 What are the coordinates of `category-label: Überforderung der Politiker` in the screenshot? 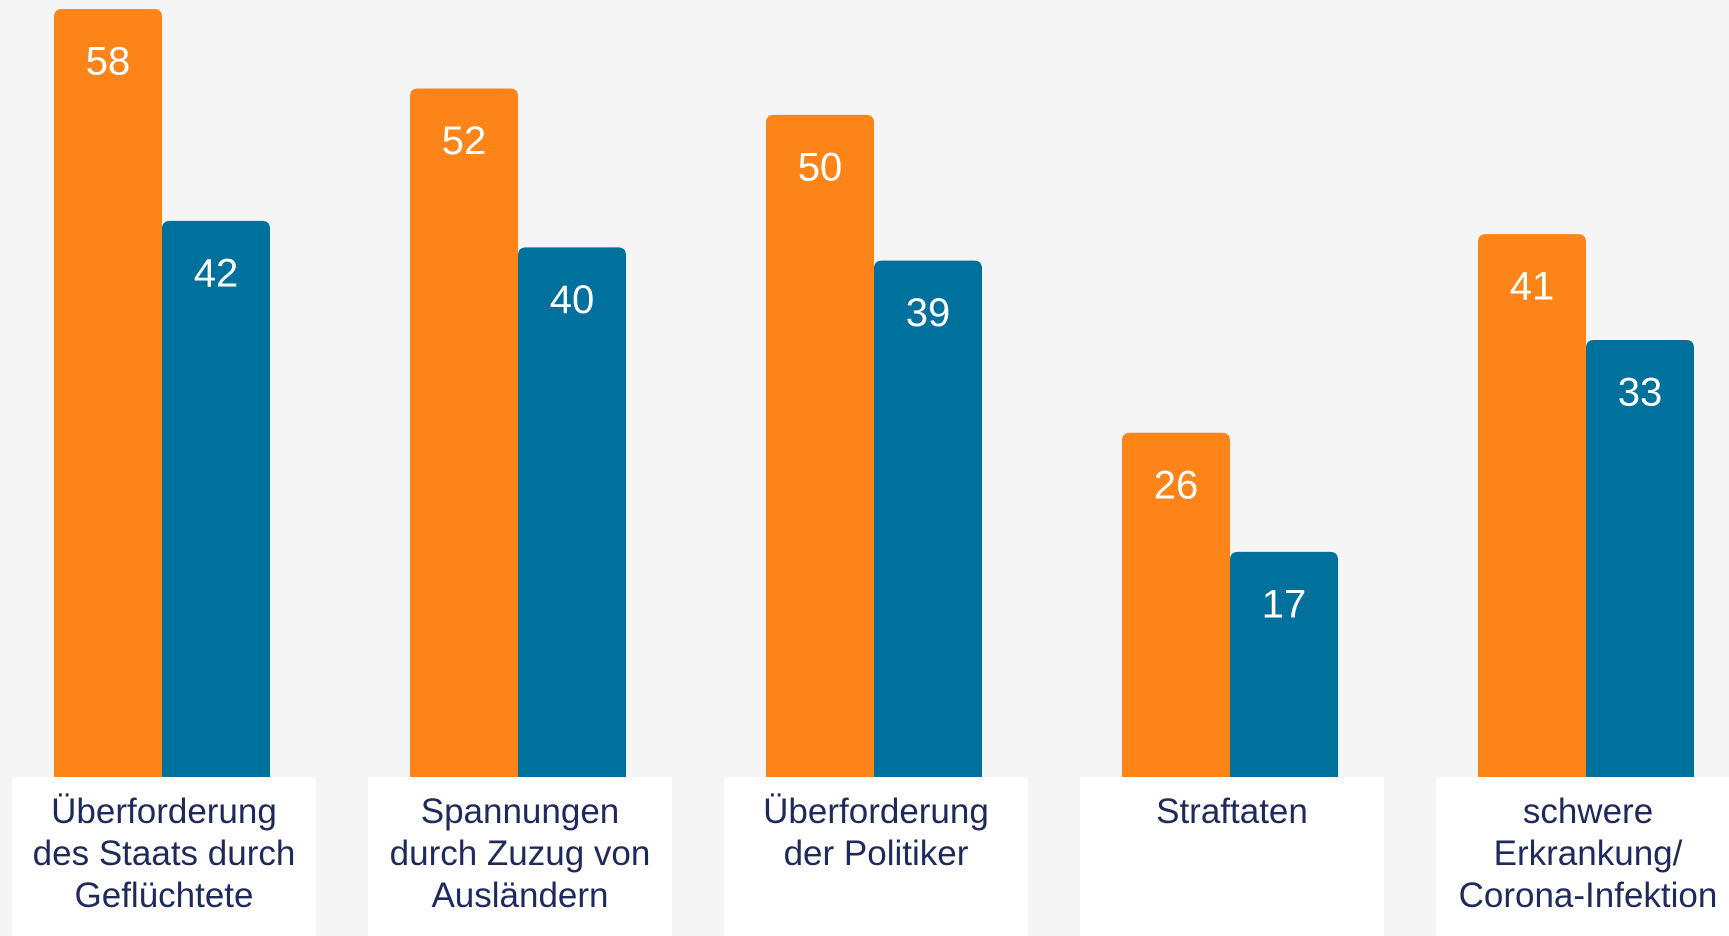 It's located at (876, 856).